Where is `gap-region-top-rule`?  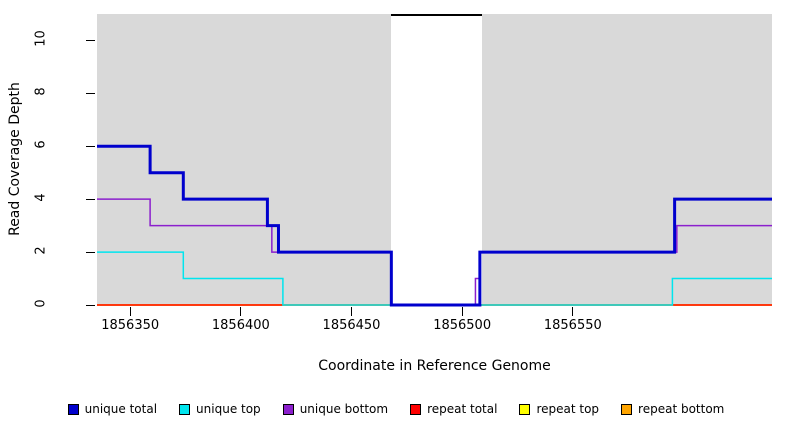
gap-region-top-rule is located at coordinates (437, 15).